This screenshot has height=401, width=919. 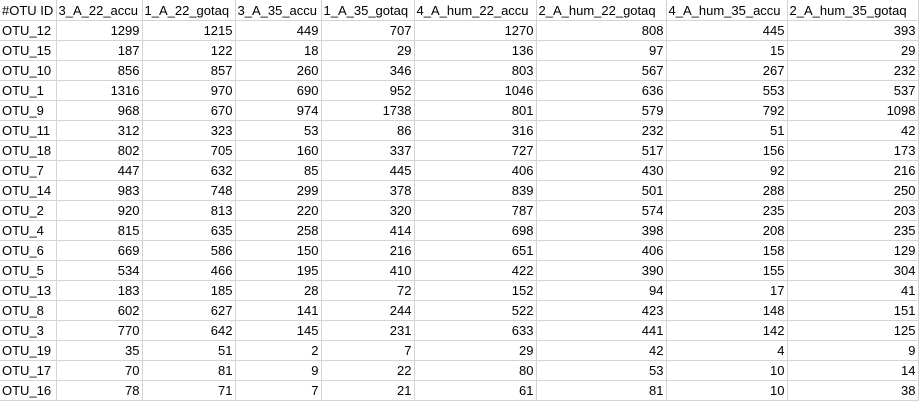 What do you see at coordinates (601, 250) in the screenshot?
I see `count-cell: 406` at bounding box center [601, 250].